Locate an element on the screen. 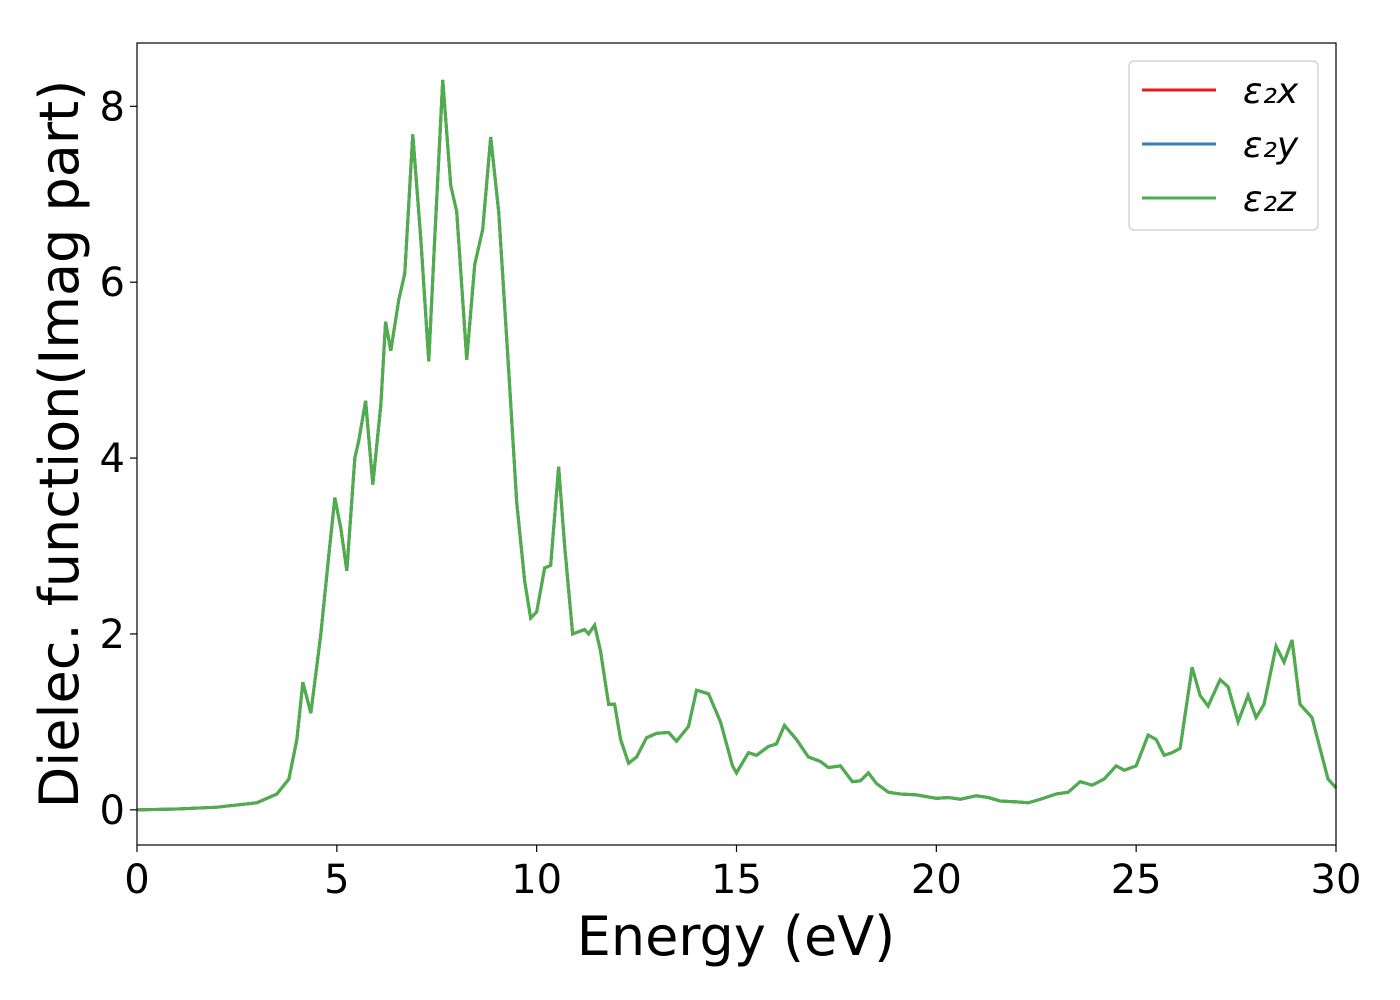  y-tick-label: 6 is located at coordinates (112, 283).